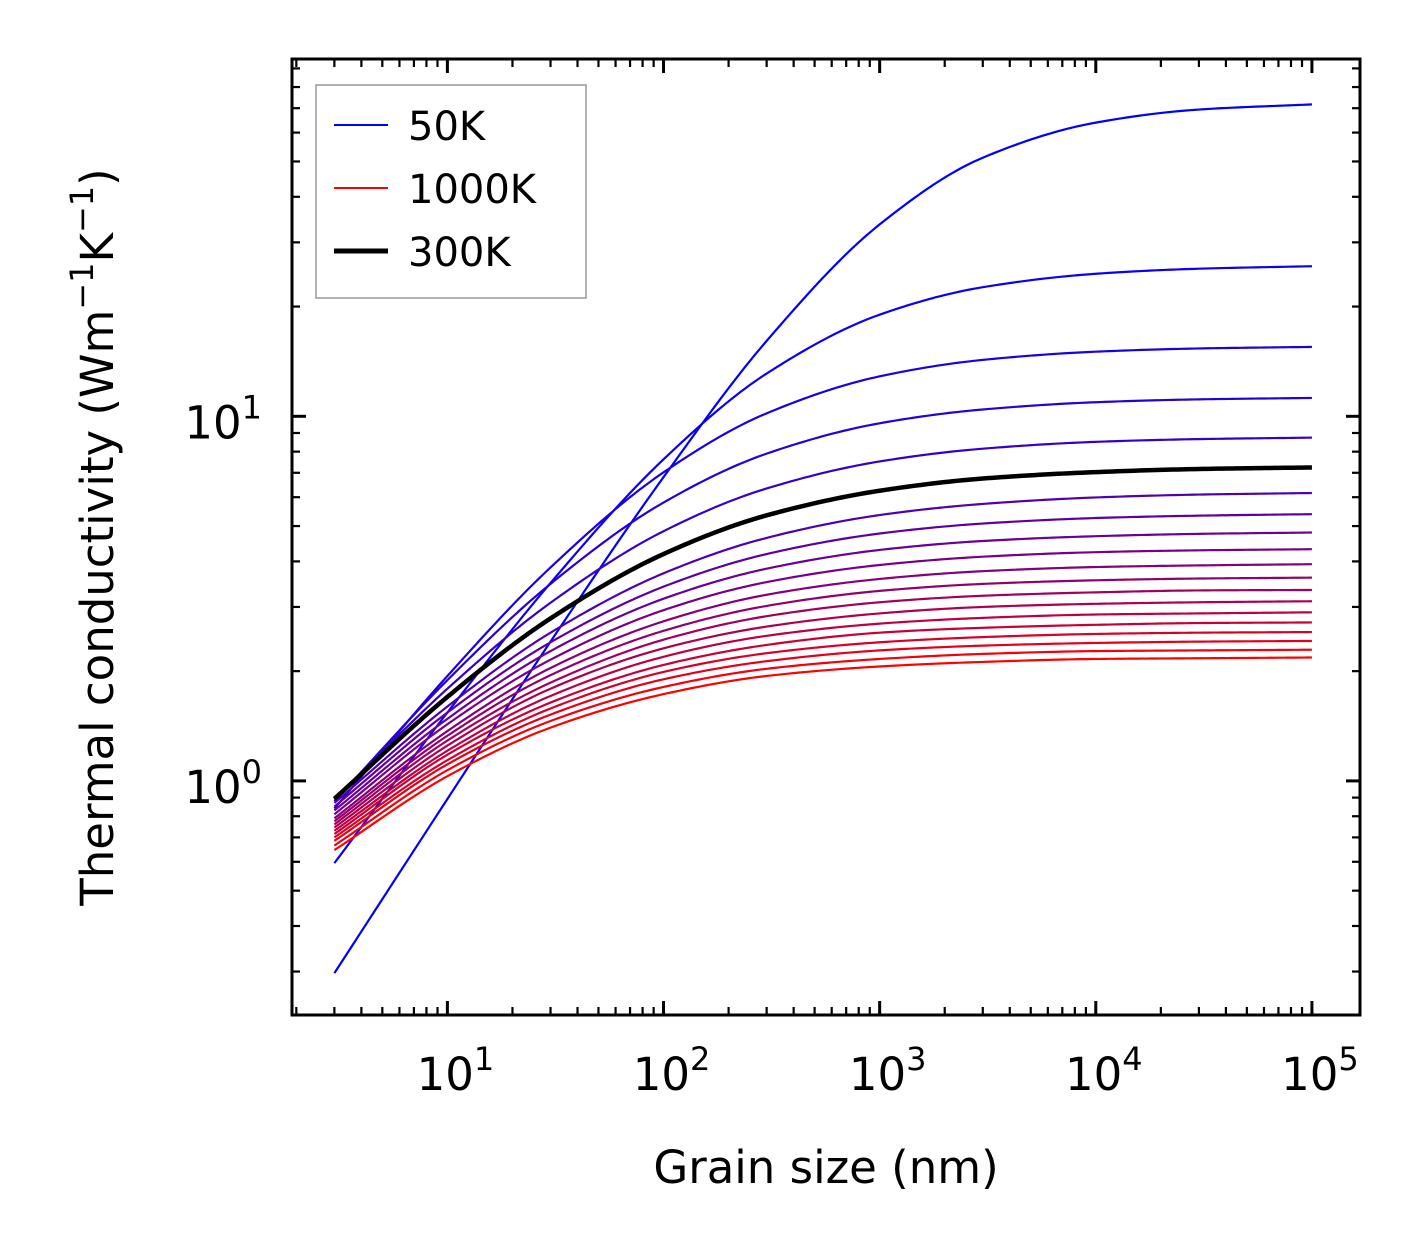  I want to click on legend: 50K 1000K 300K, so click(451, 191).